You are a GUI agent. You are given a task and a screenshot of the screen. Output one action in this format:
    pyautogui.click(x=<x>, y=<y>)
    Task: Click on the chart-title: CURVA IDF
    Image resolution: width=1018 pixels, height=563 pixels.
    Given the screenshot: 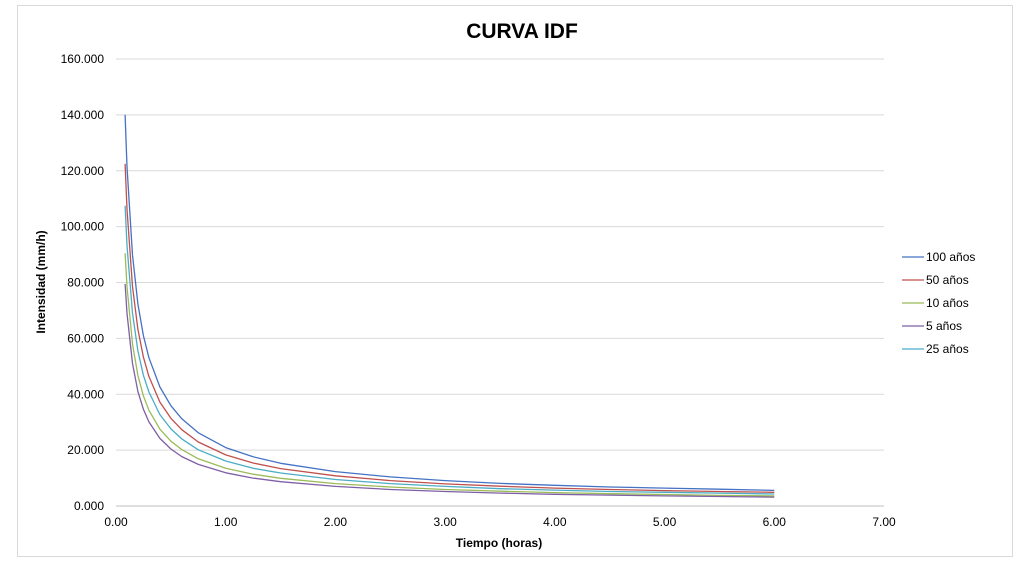 What is the action you would take?
    pyautogui.click(x=522, y=31)
    